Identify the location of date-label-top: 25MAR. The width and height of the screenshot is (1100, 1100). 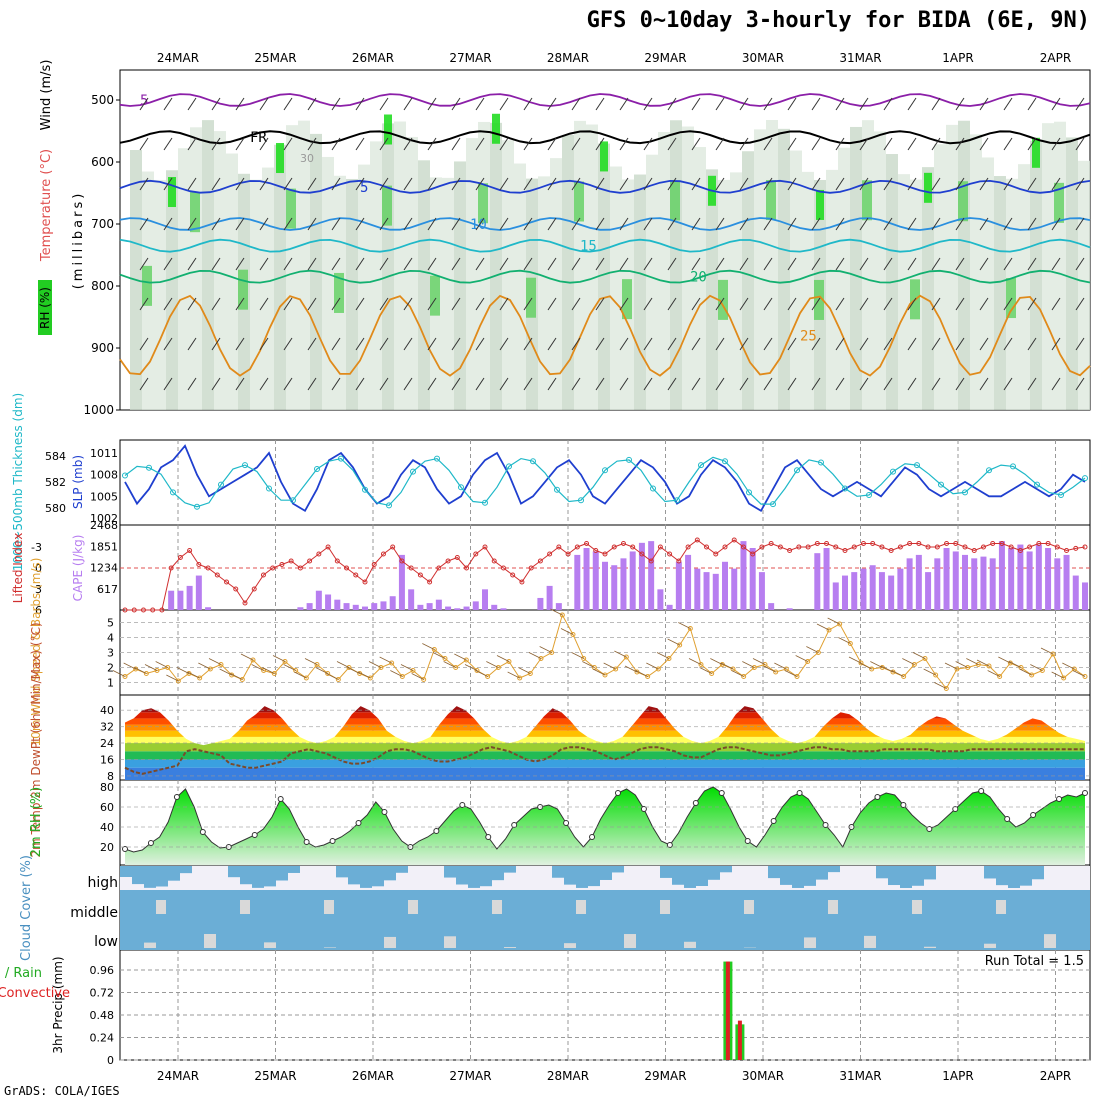
(275, 58).